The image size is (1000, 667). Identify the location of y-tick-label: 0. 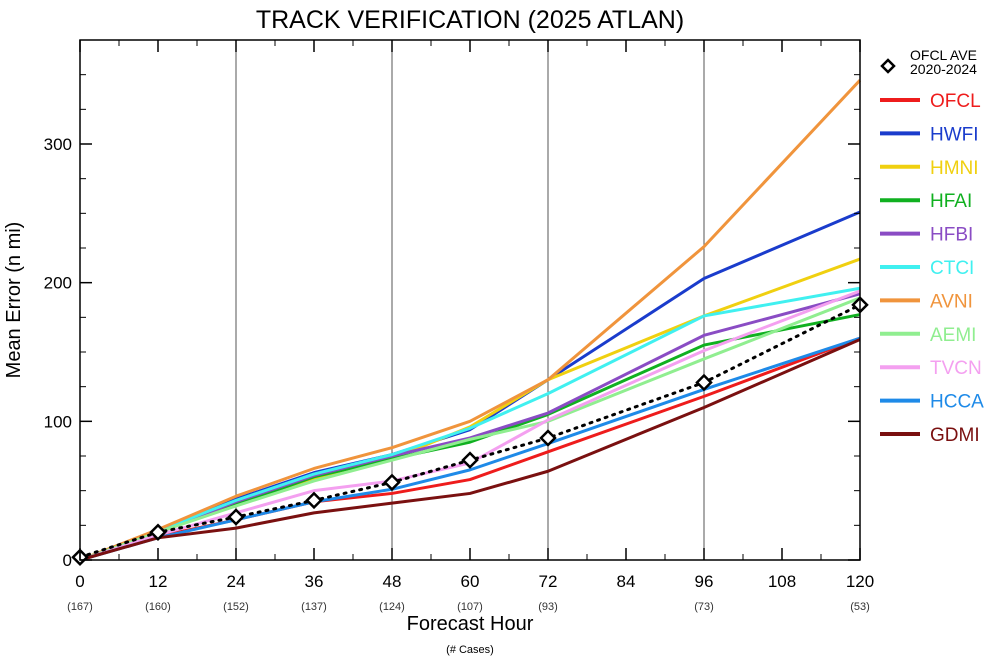
(67, 560).